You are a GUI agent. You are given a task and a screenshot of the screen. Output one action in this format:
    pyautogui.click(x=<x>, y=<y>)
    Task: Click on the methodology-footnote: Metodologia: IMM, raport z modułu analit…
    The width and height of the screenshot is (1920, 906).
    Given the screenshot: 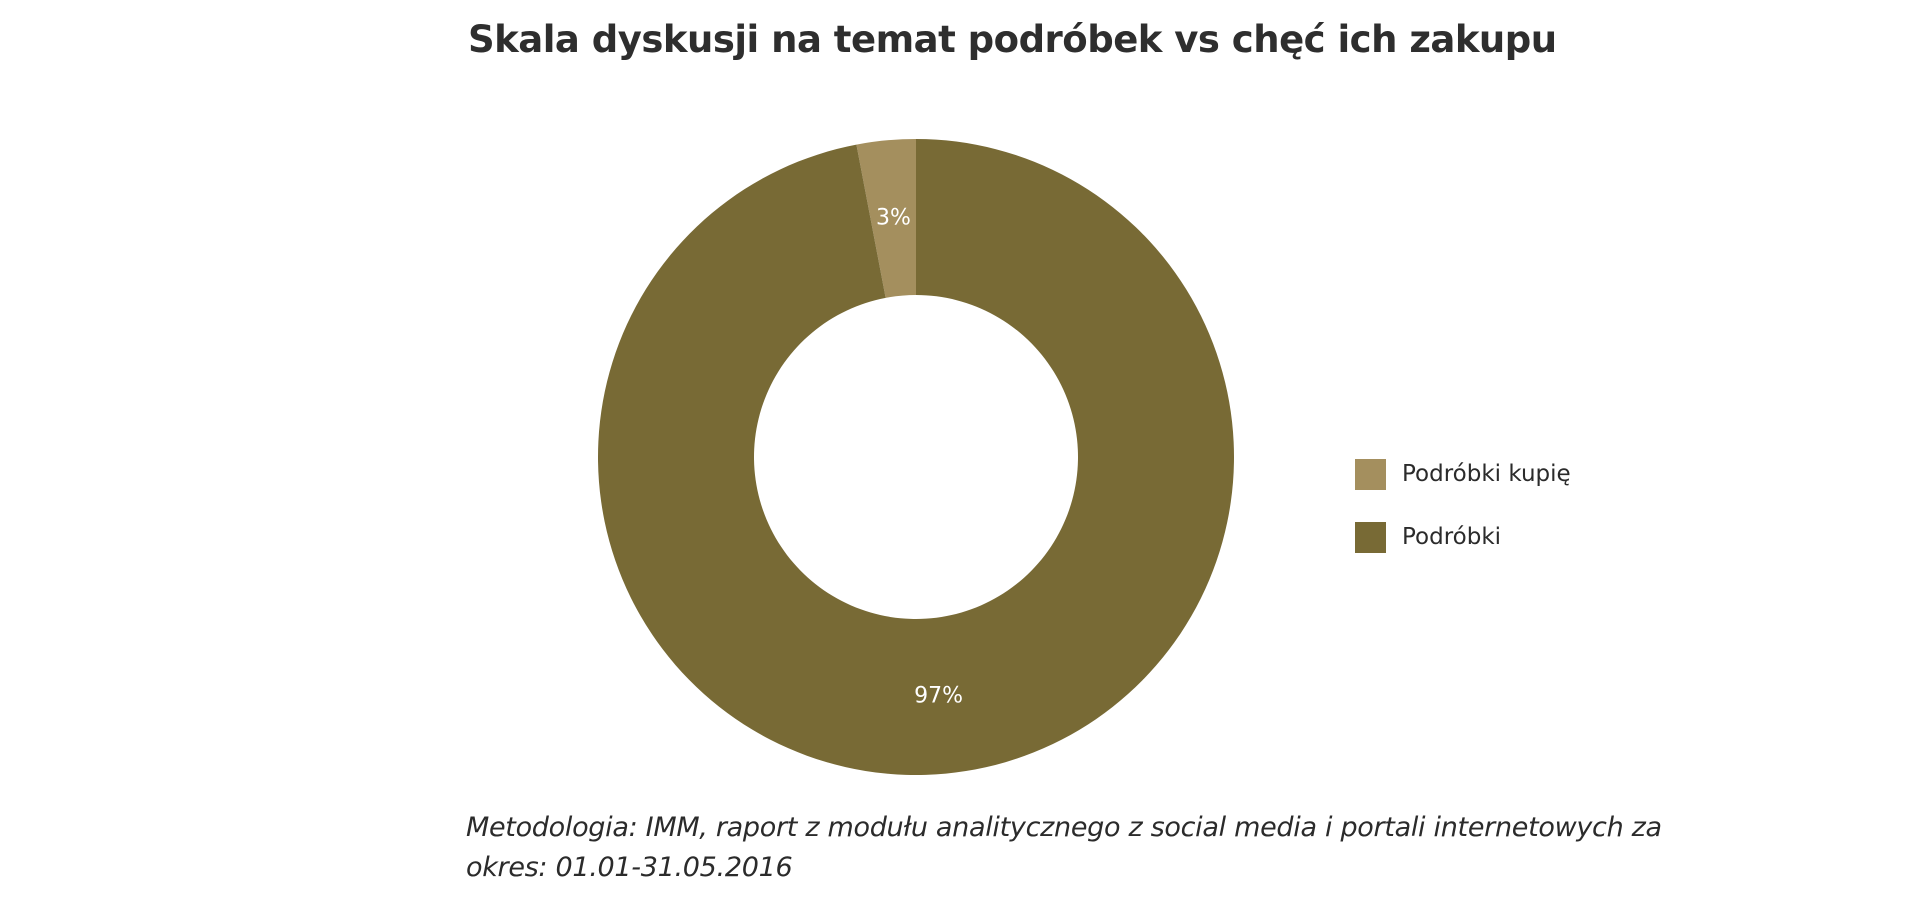 What is the action you would take?
    pyautogui.click(x=1064, y=847)
    